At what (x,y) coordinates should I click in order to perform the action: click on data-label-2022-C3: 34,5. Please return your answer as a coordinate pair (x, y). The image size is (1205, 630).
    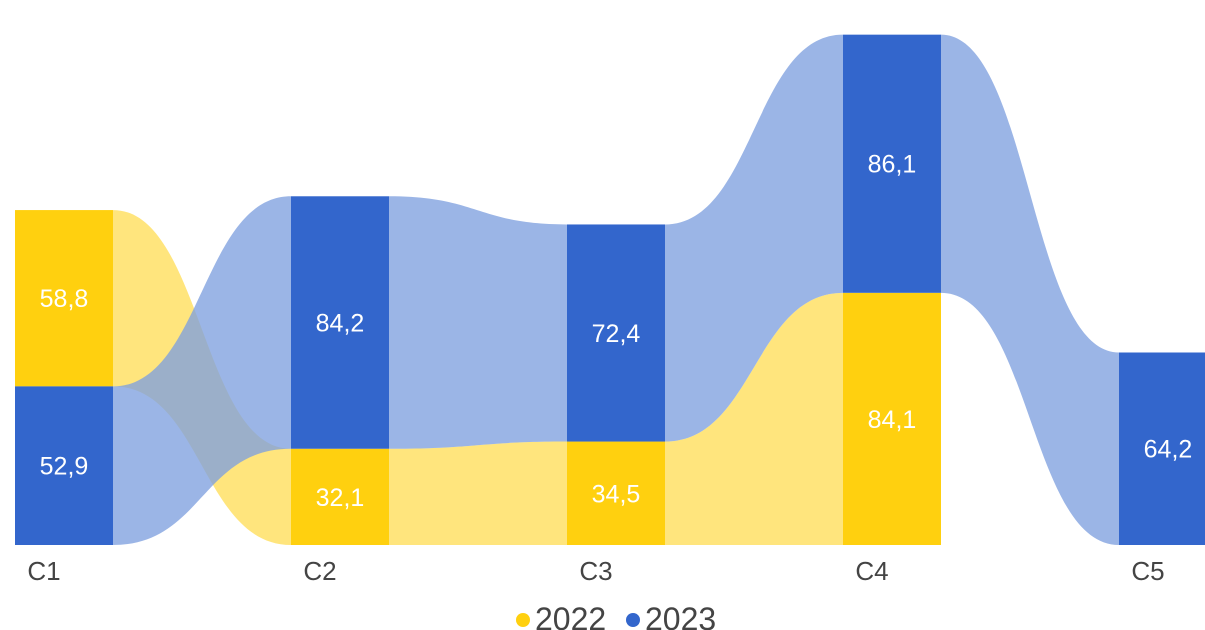
    Looking at the image, I should click on (616, 494).